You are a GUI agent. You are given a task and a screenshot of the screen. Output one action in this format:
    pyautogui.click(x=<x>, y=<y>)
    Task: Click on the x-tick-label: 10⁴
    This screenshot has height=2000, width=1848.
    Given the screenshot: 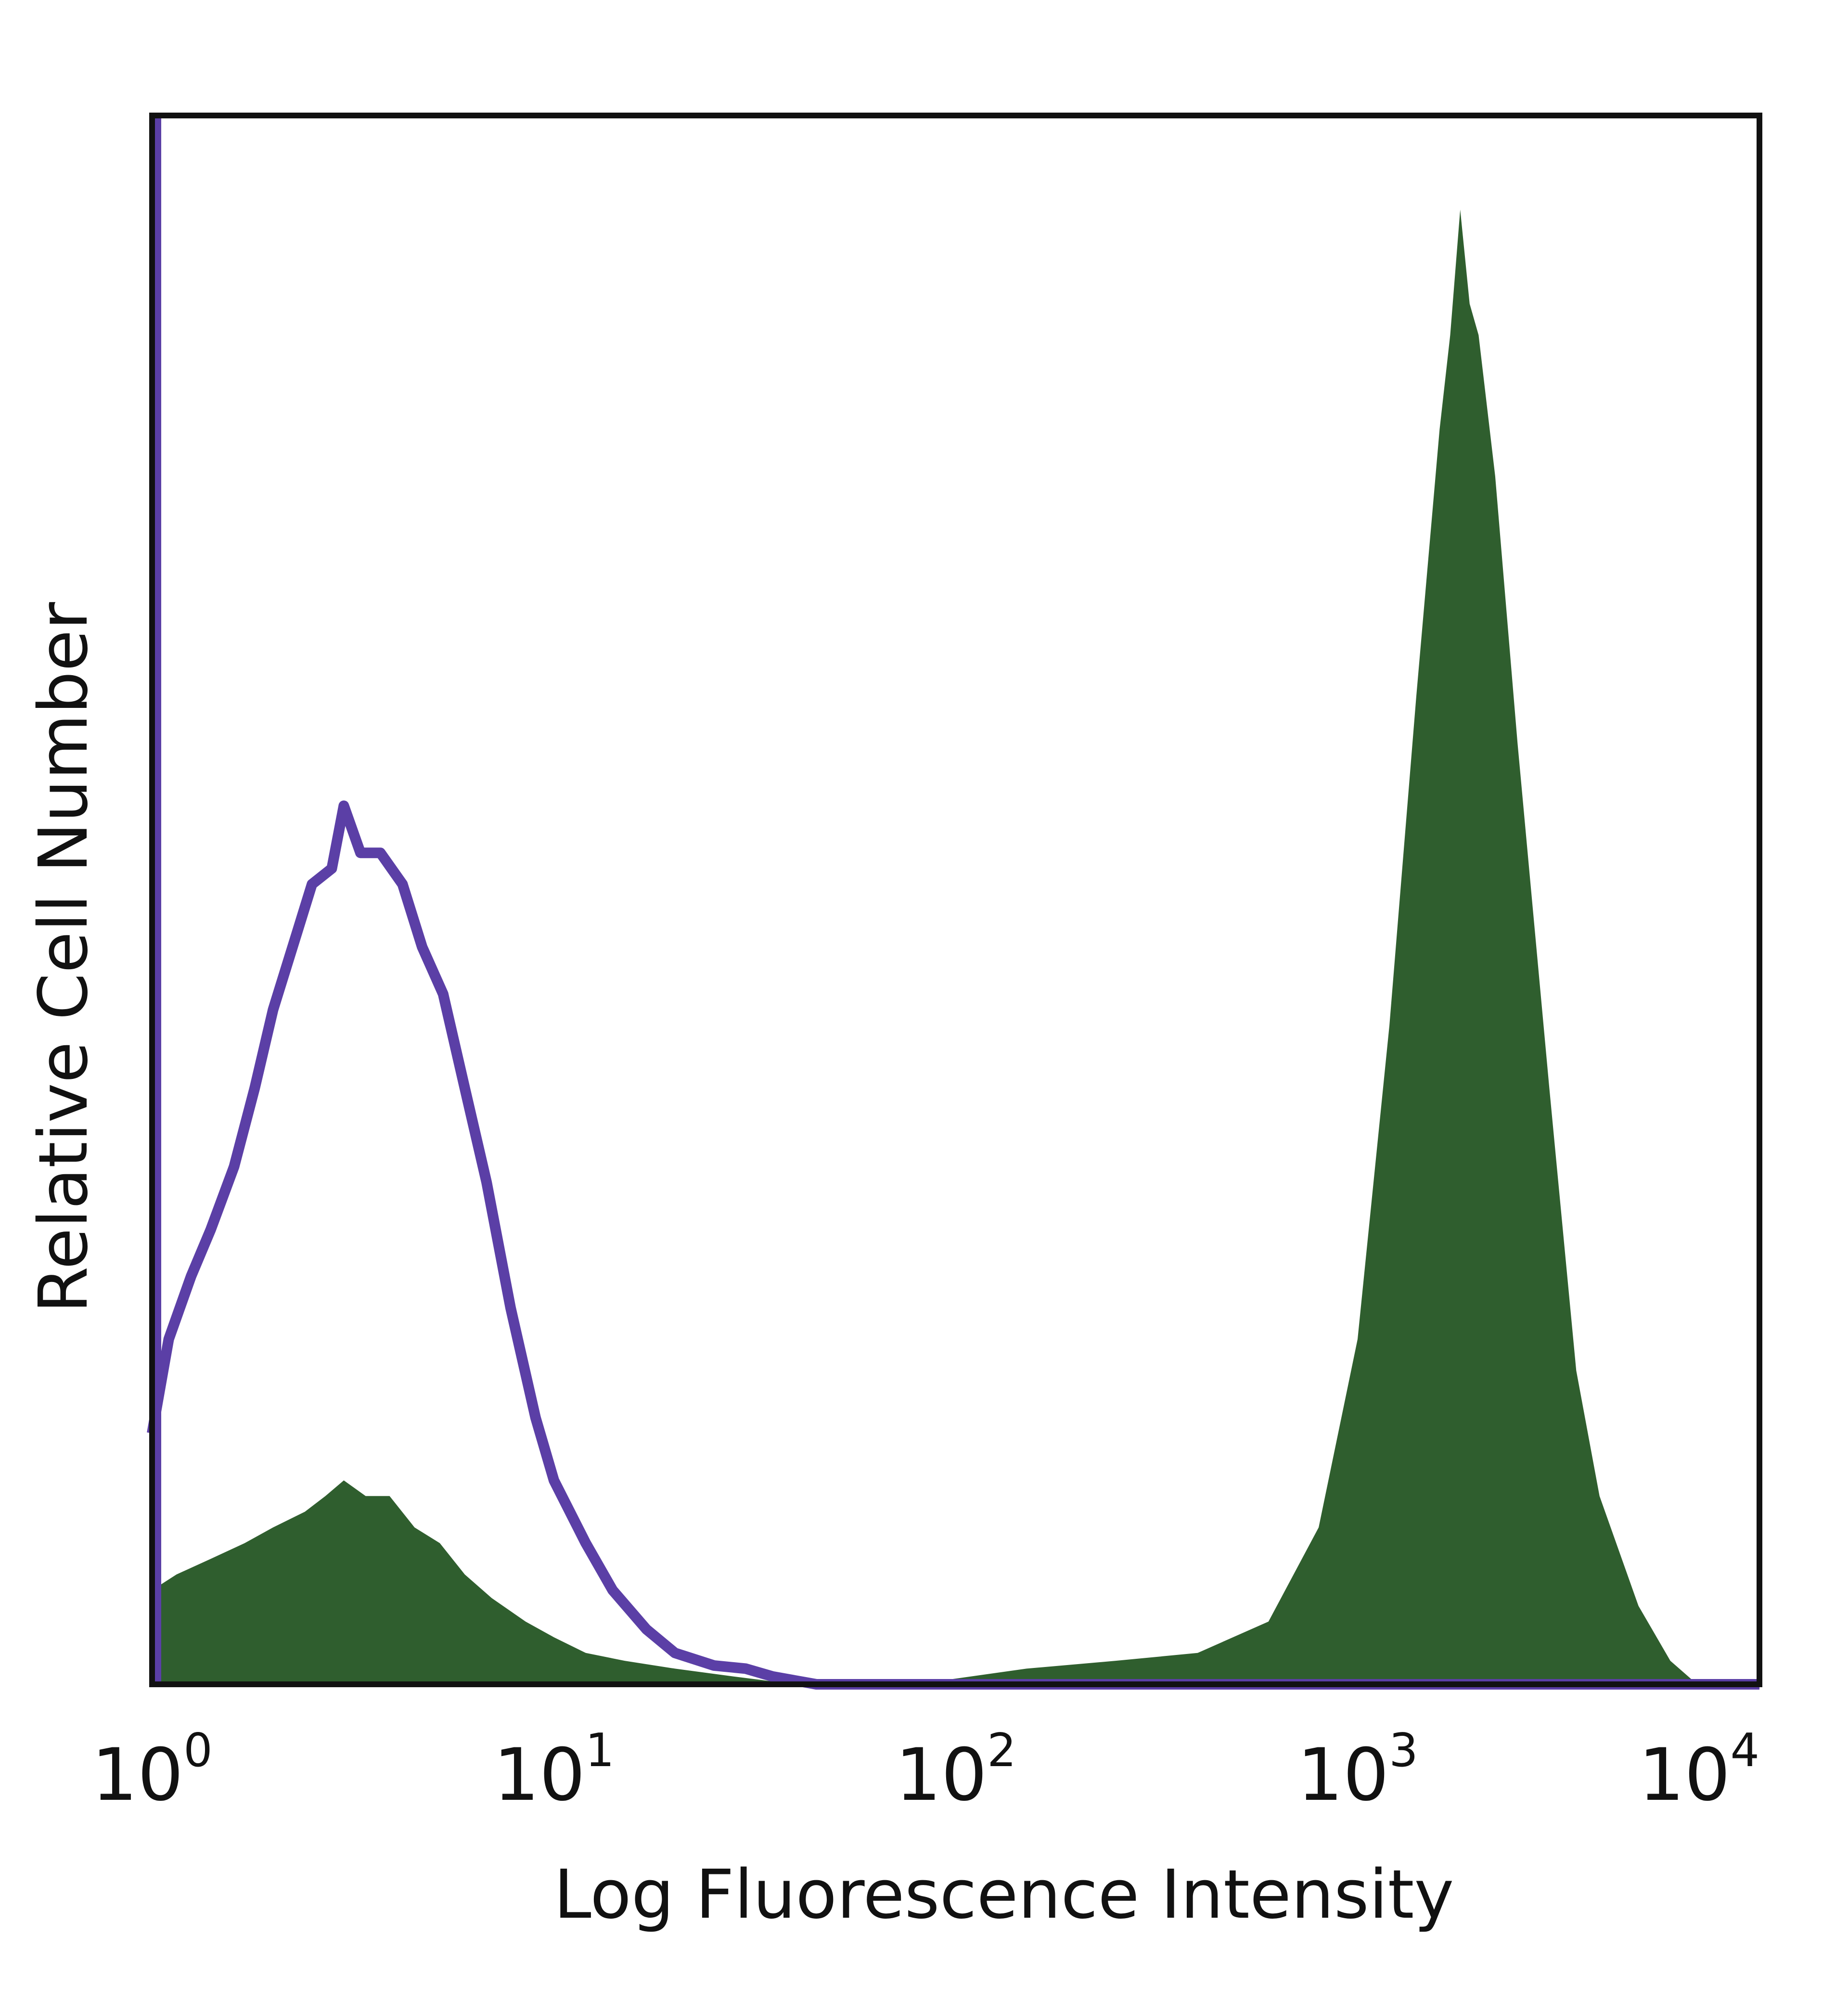 What is the action you would take?
    pyautogui.click(x=1699, y=1770)
    